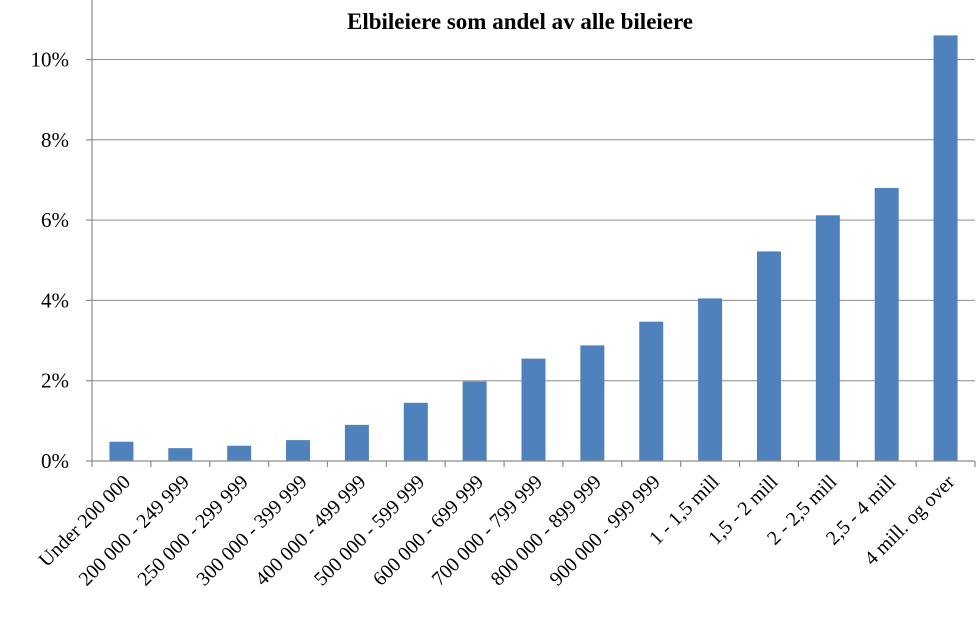 The image size is (978, 626). I want to click on y-axis-ticks: 0% 2% 4% 6% 8% 10%, so click(61, 260).